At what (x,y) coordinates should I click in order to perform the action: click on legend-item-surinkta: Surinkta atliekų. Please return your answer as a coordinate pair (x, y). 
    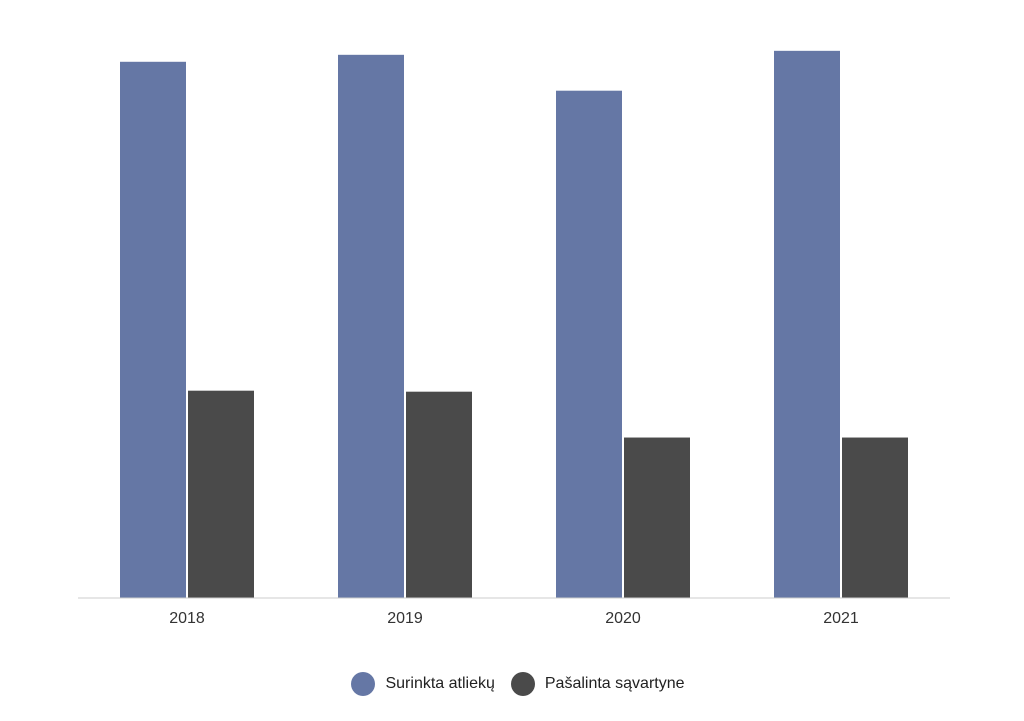
    Looking at the image, I should click on (423, 684).